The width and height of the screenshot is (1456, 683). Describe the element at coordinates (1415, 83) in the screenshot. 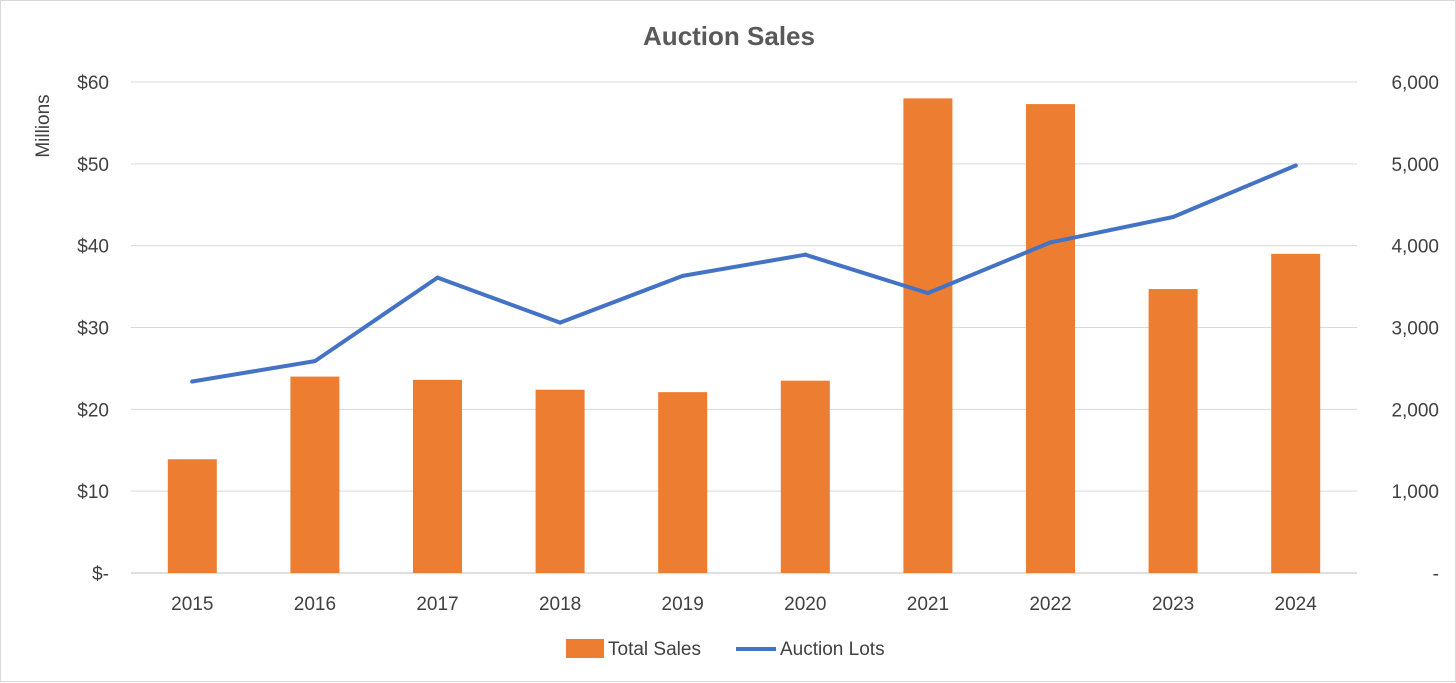

I see `y-right-tick-label: 6,000` at that location.